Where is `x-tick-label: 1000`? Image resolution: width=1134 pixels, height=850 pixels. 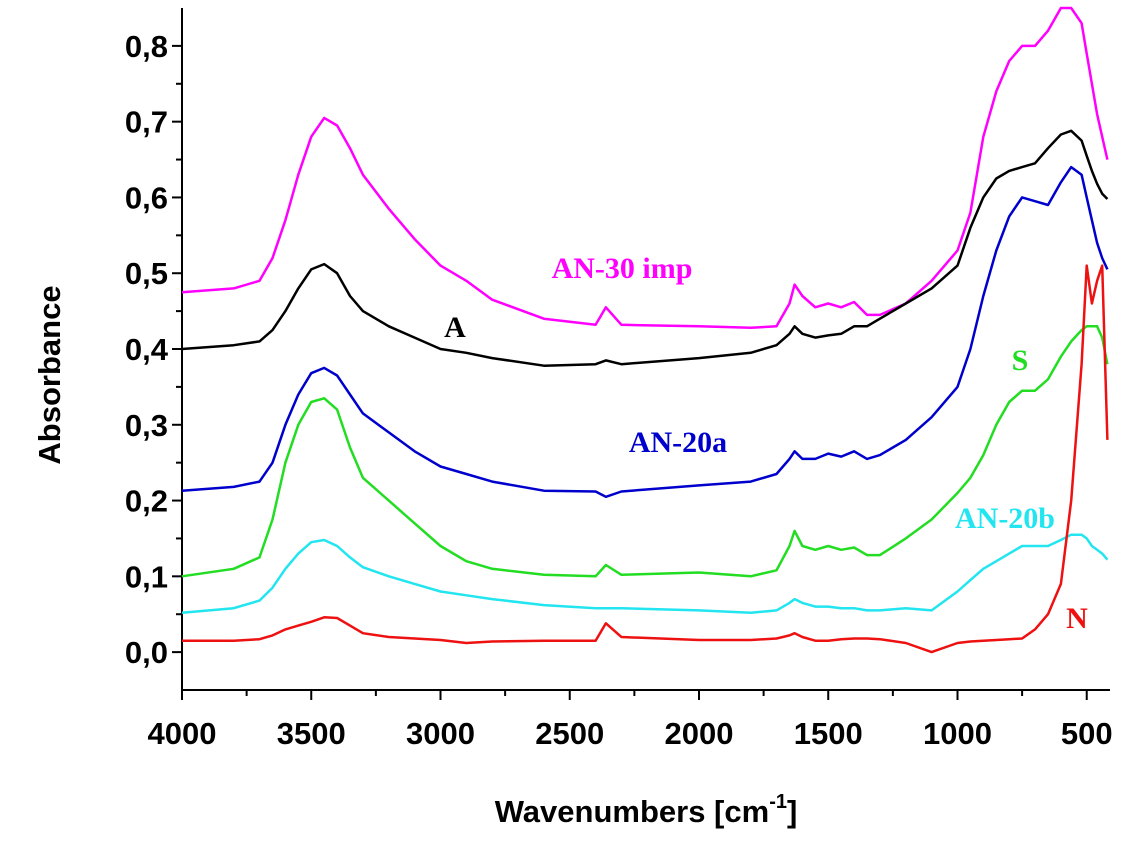 x-tick-label: 1000 is located at coordinates (957, 733).